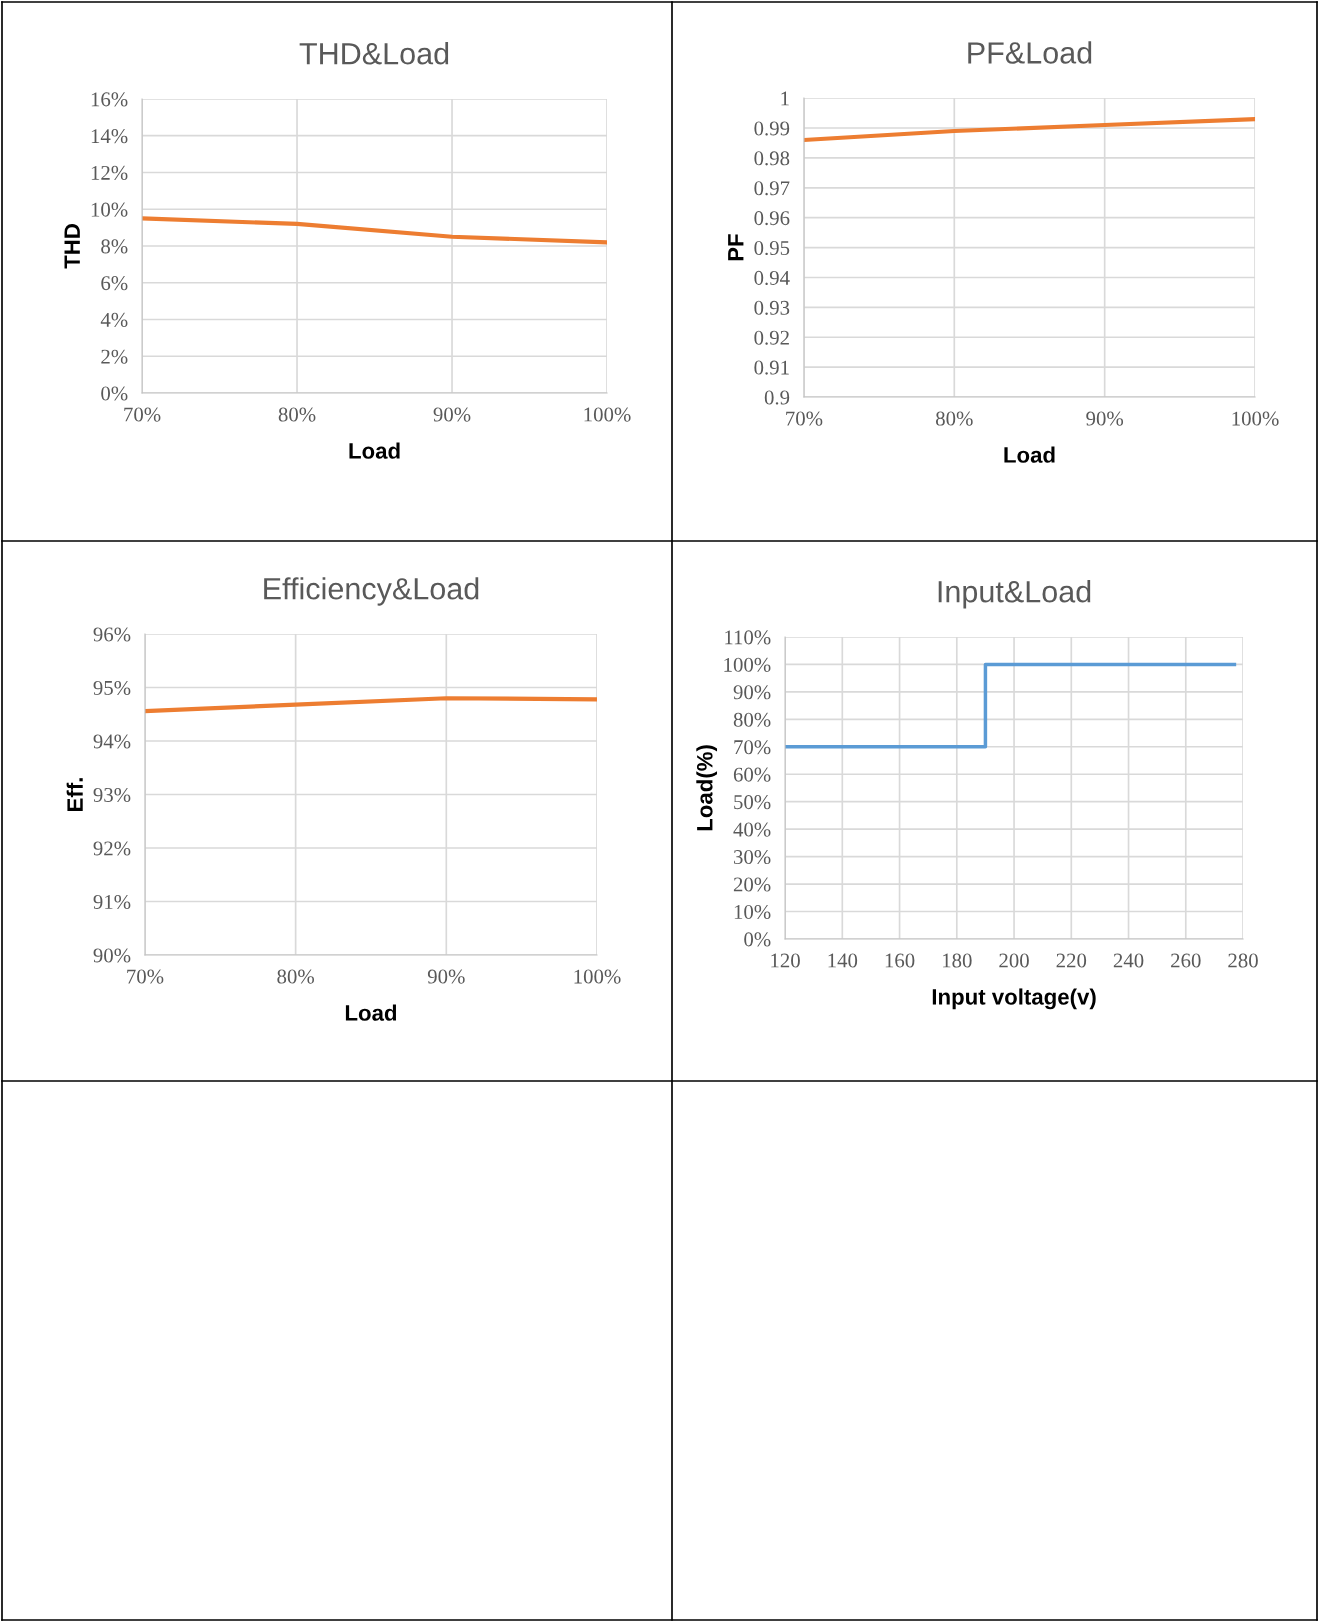 This screenshot has width=1319, height=1622. I want to click on y-tick-label: 16%, so click(109, 99).